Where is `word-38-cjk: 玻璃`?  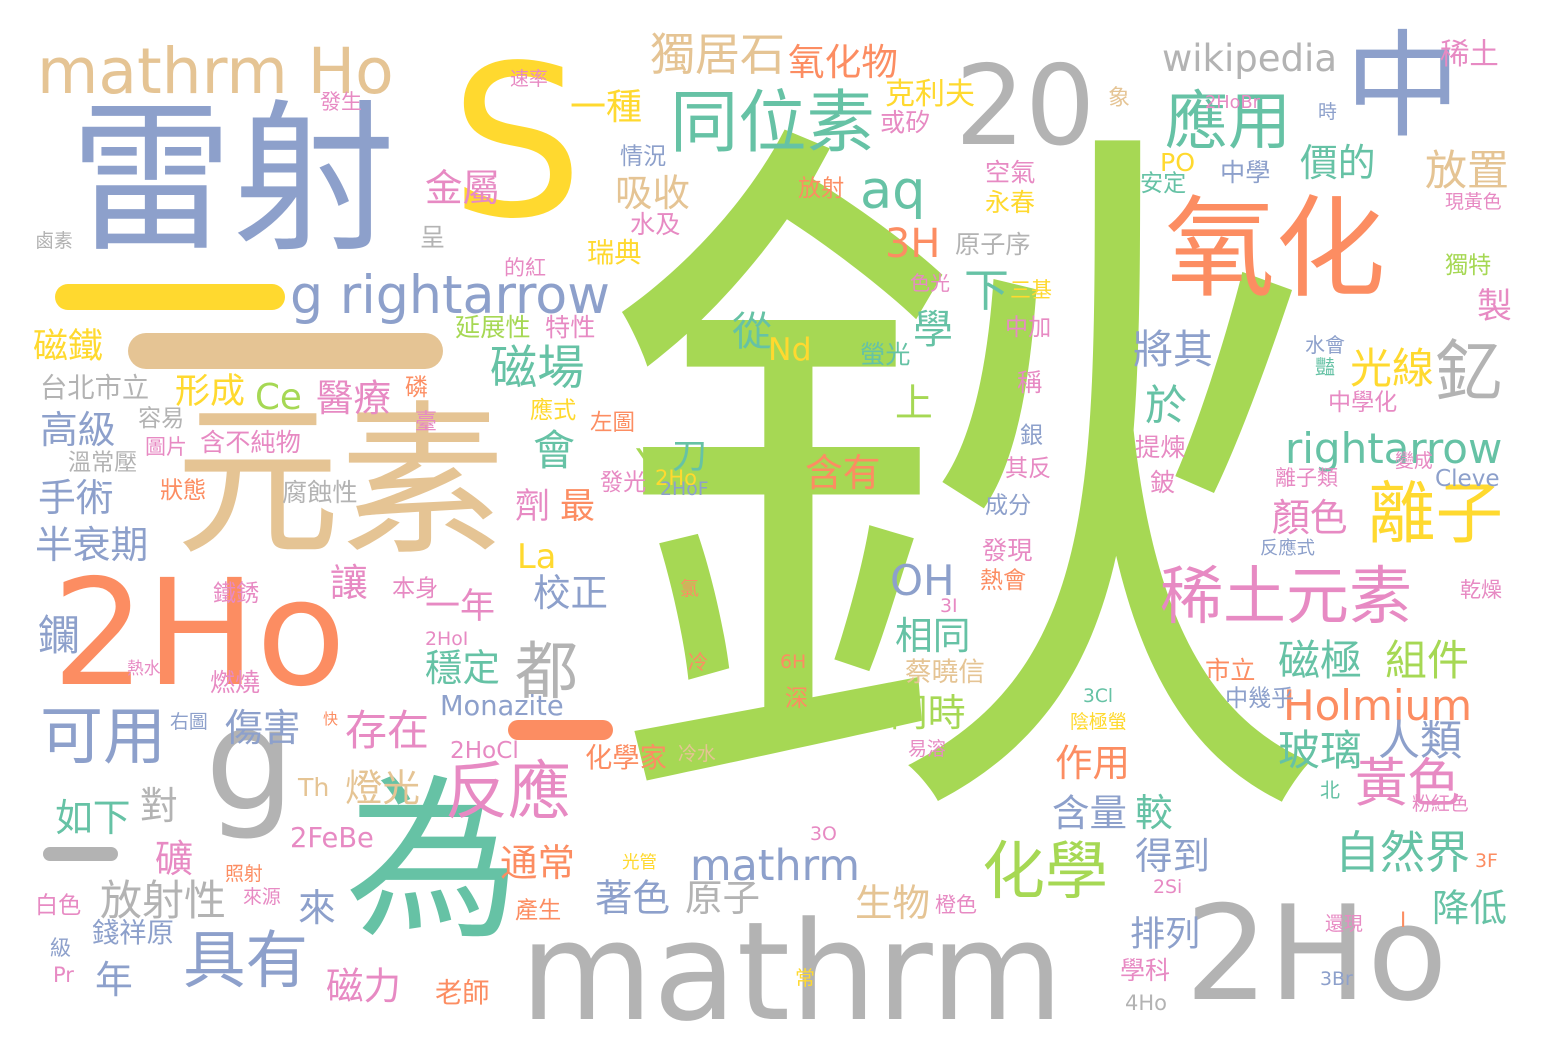 word-38-cjk: 玻璃 is located at coordinates (1320, 750).